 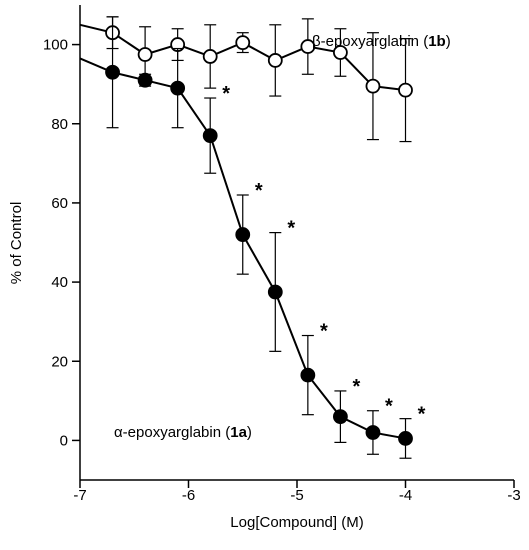 What do you see at coordinates (64, 440) in the screenshot?
I see `y-tick-label: 0` at bounding box center [64, 440].